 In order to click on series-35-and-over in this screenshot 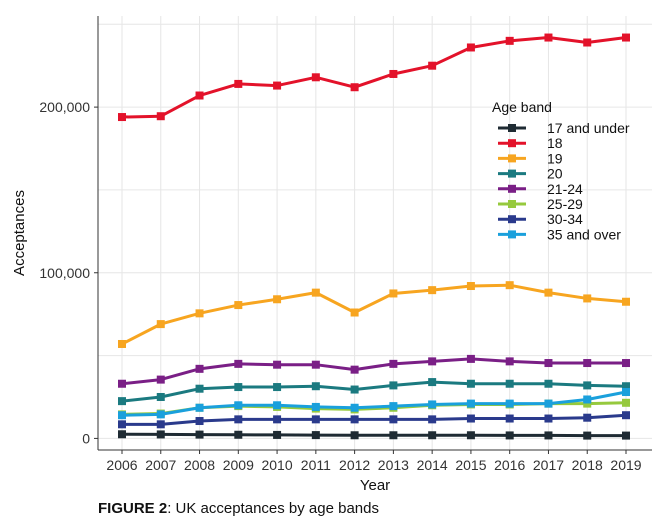, I will do `click(374, 404)`.